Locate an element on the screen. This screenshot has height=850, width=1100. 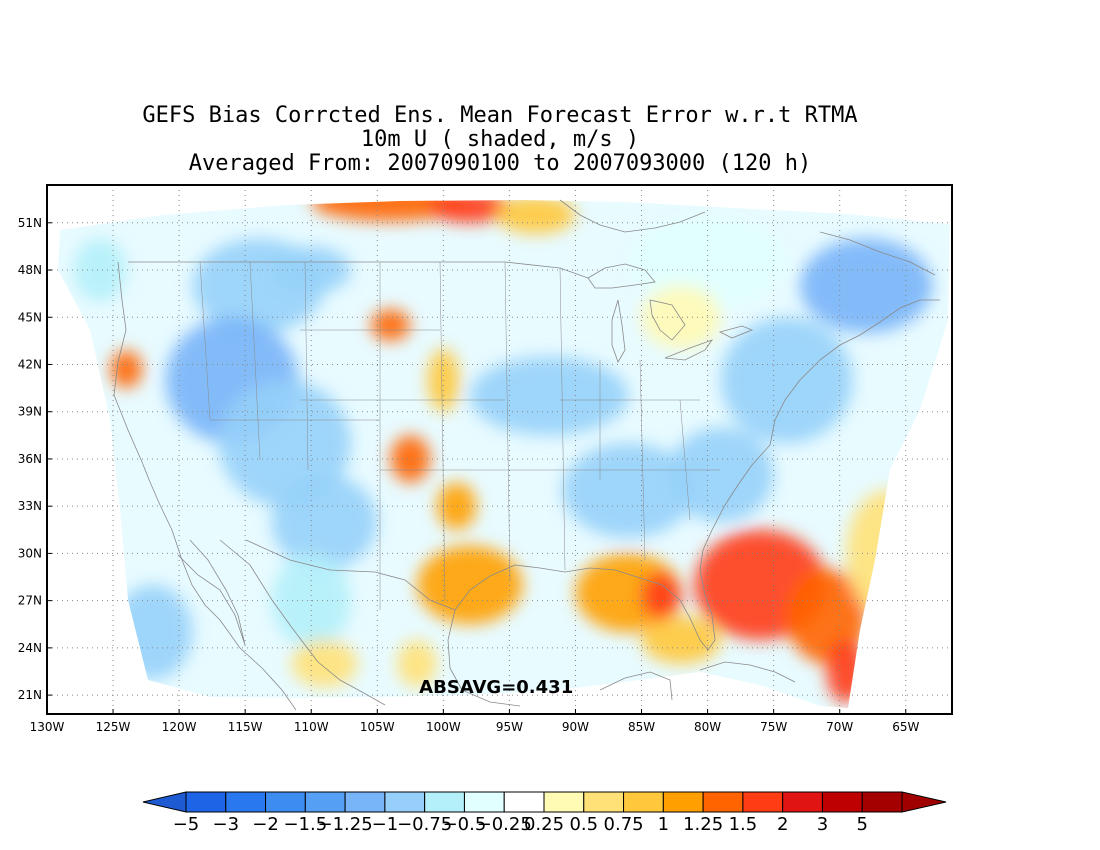
lon-tick-7: 95W is located at coordinates (509, 727).